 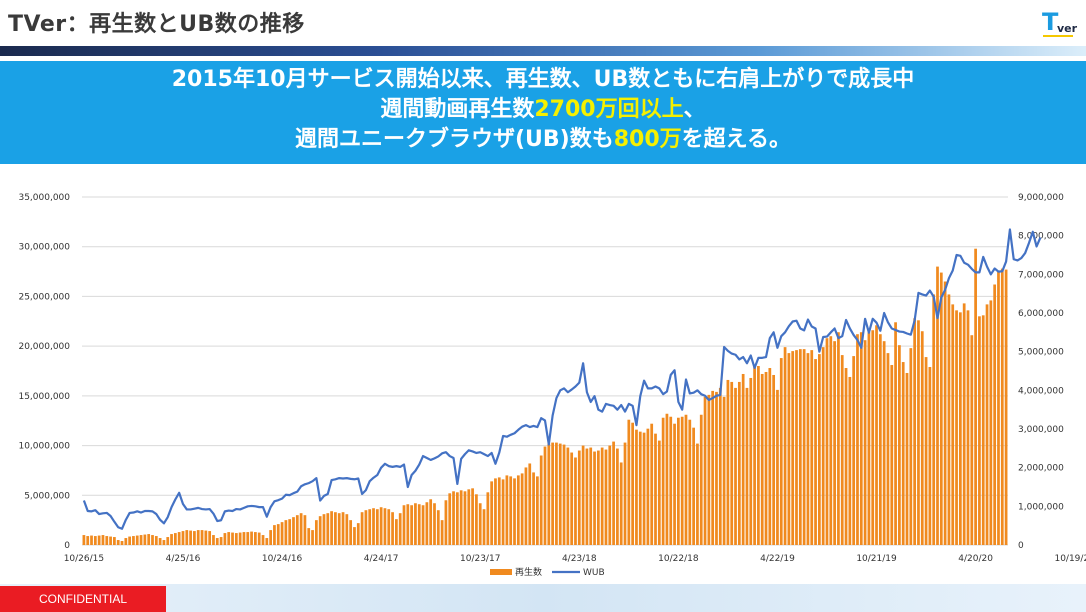 I want to click on banner-line-3-suffix: を超える。, so click(x=736, y=139).